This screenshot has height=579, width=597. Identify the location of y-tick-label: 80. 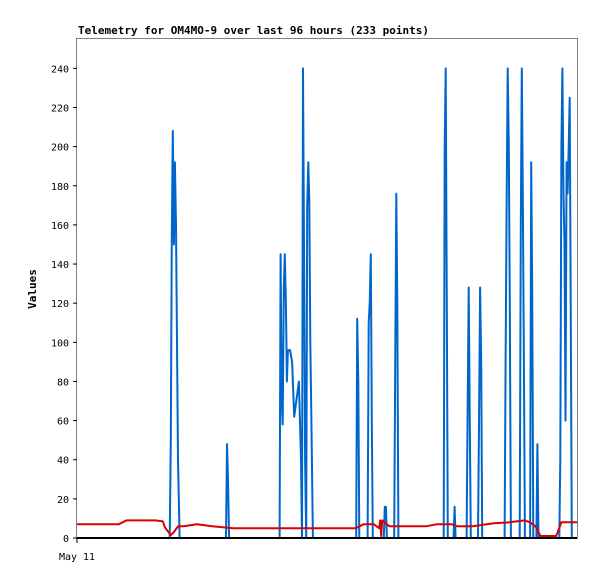
(63, 382).